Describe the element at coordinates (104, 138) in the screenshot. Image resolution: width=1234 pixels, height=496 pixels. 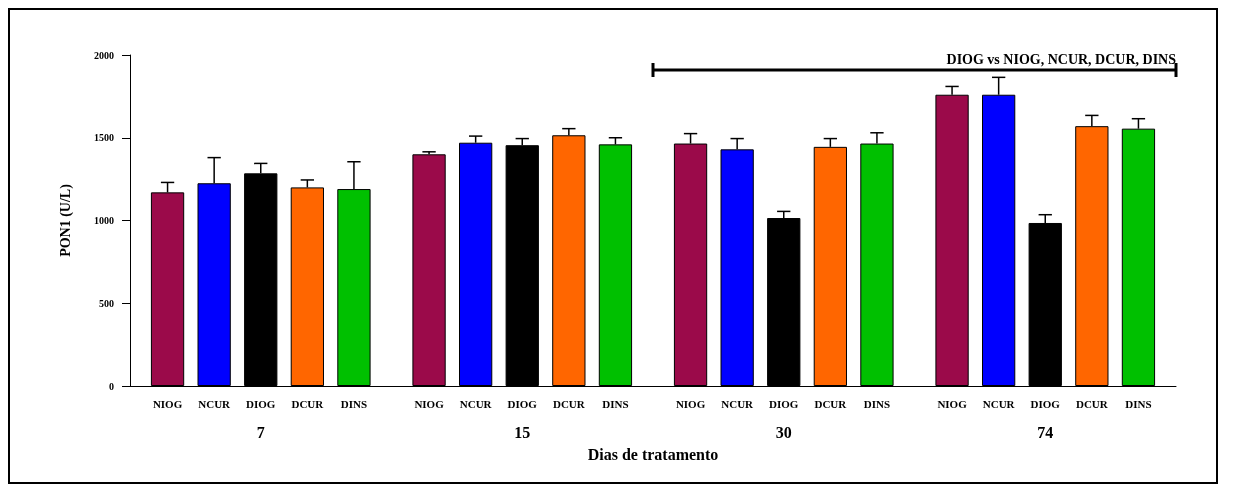
I see `y-tick-label: 1500` at that location.